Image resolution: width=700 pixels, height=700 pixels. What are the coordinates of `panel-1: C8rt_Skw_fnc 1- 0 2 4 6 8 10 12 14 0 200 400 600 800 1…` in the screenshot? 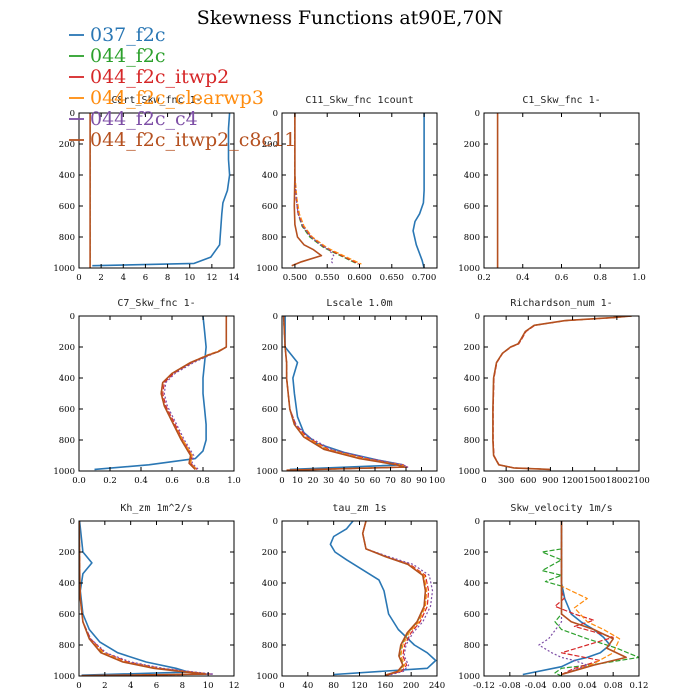 It's located at (146, 189).